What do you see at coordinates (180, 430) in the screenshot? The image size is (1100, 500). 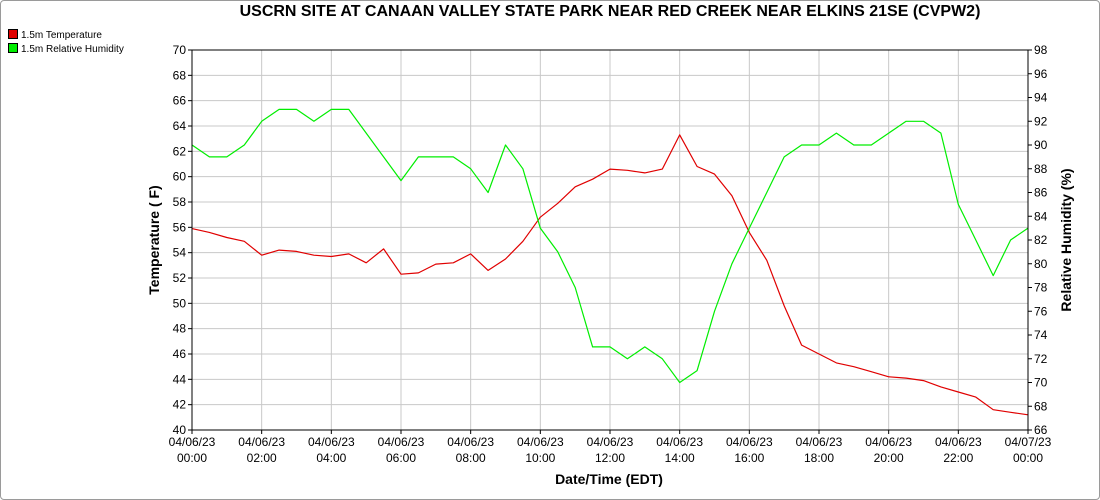 I see `y-left-tick-label: 40` at bounding box center [180, 430].